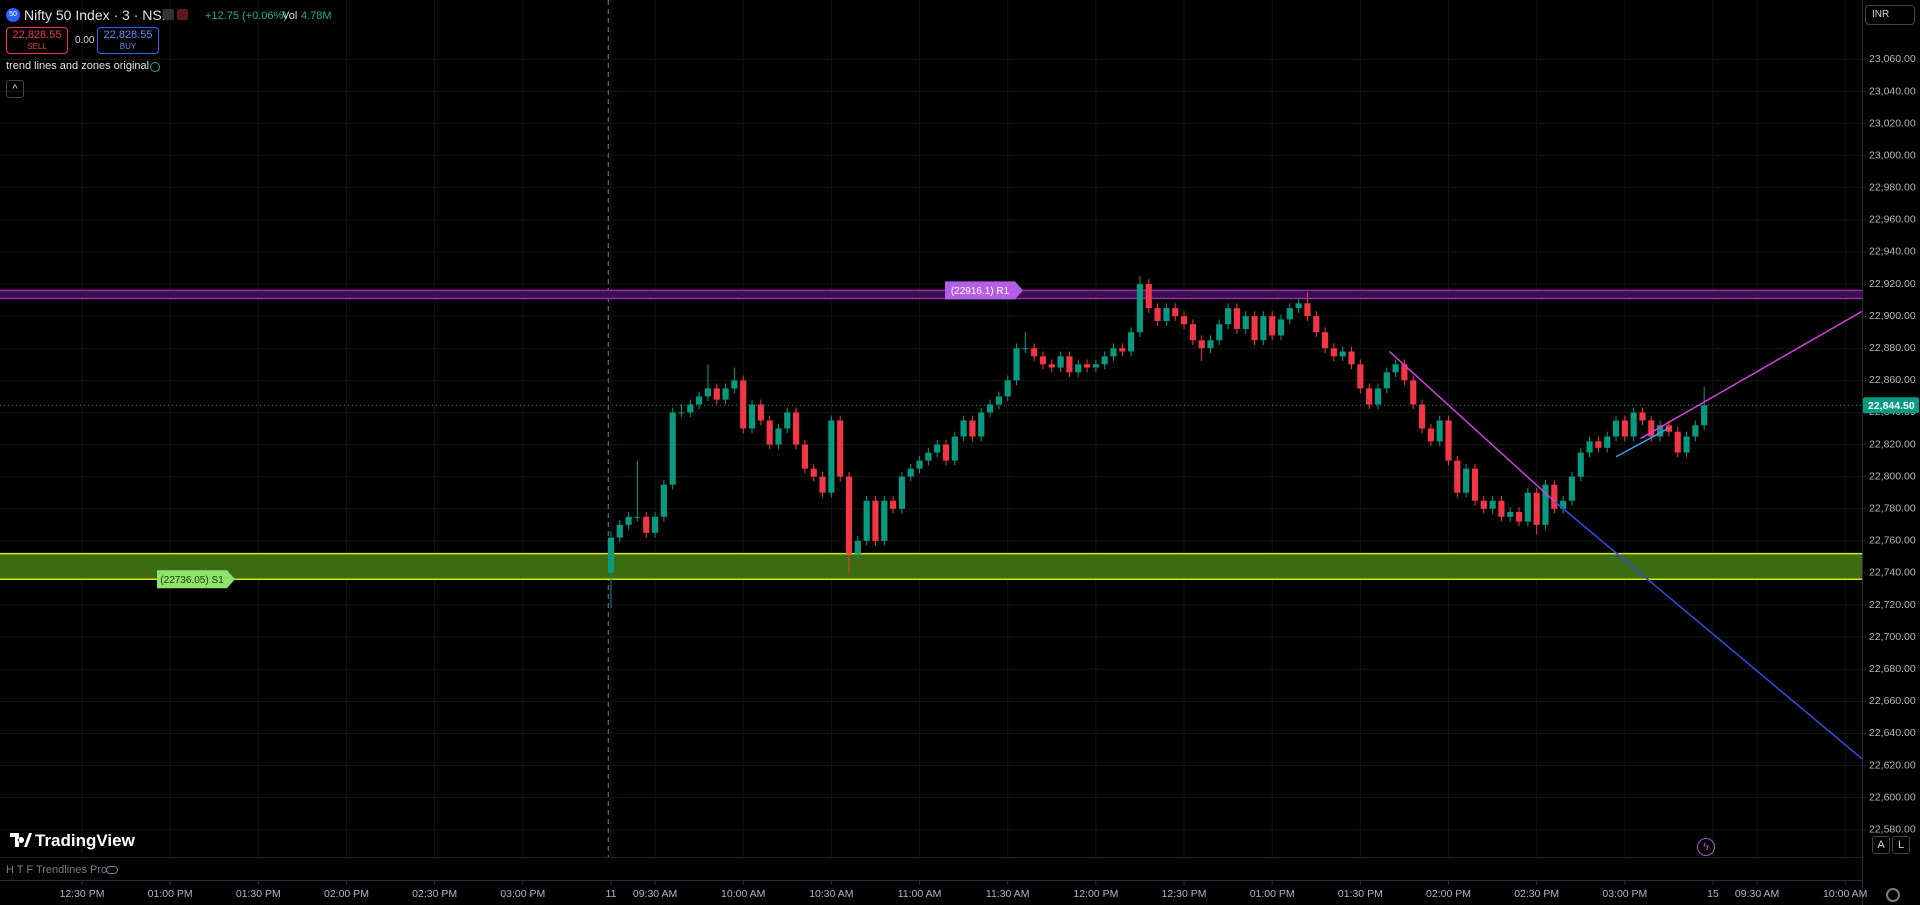 The height and width of the screenshot is (905, 1920). Describe the element at coordinates (1901, 845) in the screenshot. I see `log-scale-button: L` at that location.